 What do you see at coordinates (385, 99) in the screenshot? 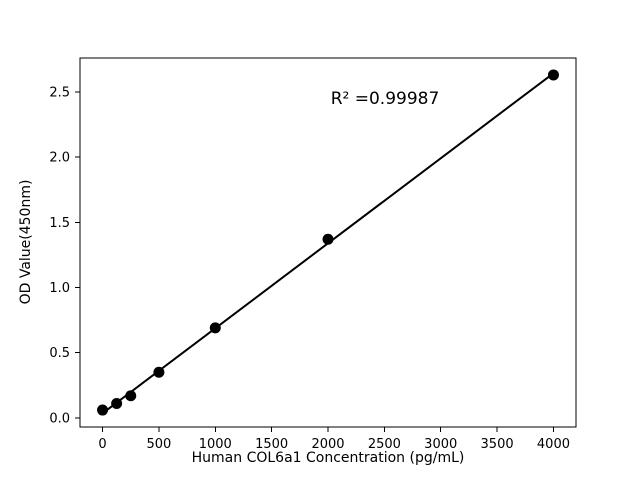
I see `r-squared-annotation: R² =0.99987` at bounding box center [385, 99].